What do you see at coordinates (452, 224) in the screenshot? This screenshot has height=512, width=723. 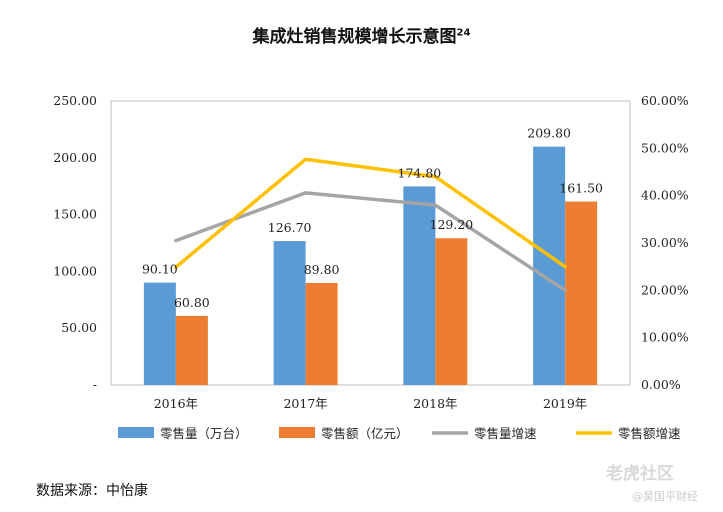 I see `data-label-amount-2: 129.20` at bounding box center [452, 224].